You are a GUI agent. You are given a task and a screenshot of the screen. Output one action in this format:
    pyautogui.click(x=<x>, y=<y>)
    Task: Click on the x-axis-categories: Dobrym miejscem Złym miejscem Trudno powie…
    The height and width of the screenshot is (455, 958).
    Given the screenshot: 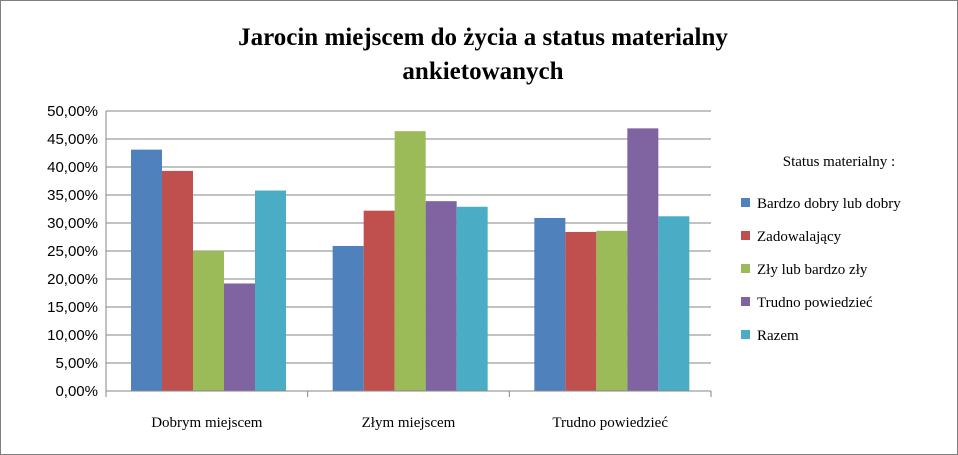 What is the action you would take?
    pyautogui.click(x=409, y=423)
    